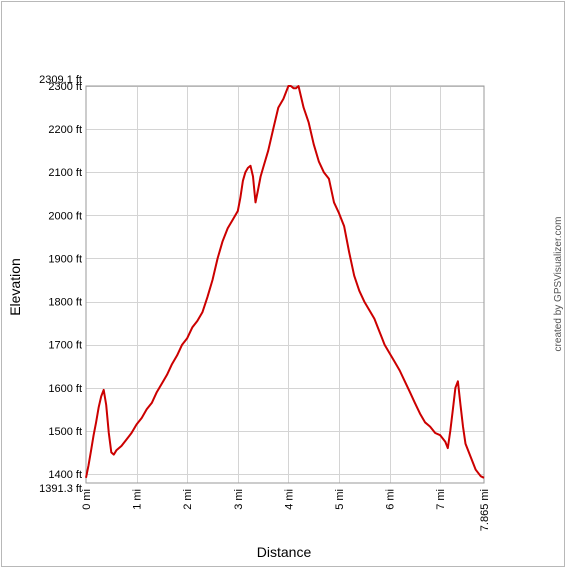  I want to click on y-tick-label: 1800 ft, so click(65, 303).